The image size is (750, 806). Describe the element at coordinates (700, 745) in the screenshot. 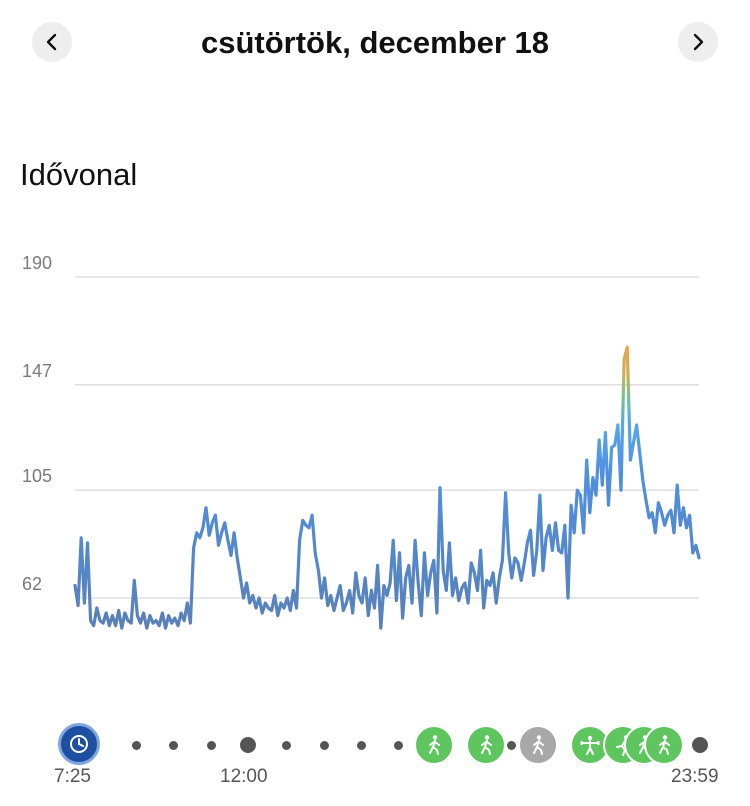

I see `timeline-end-marker` at that location.